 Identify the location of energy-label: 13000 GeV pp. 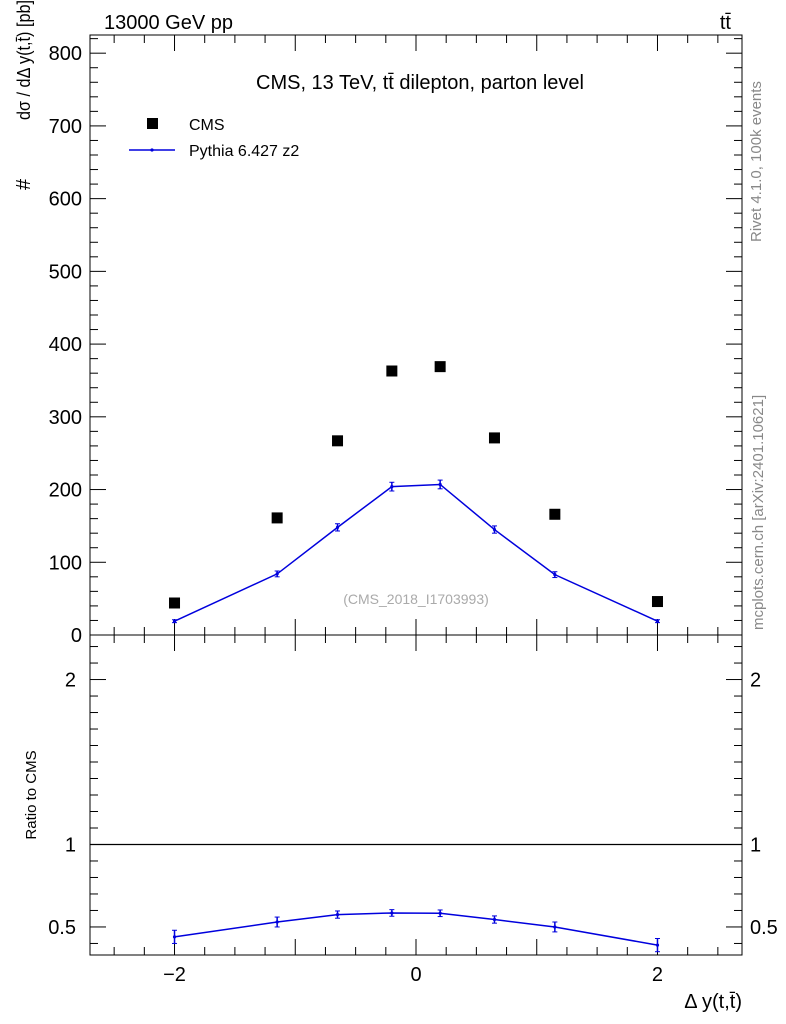
(168, 23).